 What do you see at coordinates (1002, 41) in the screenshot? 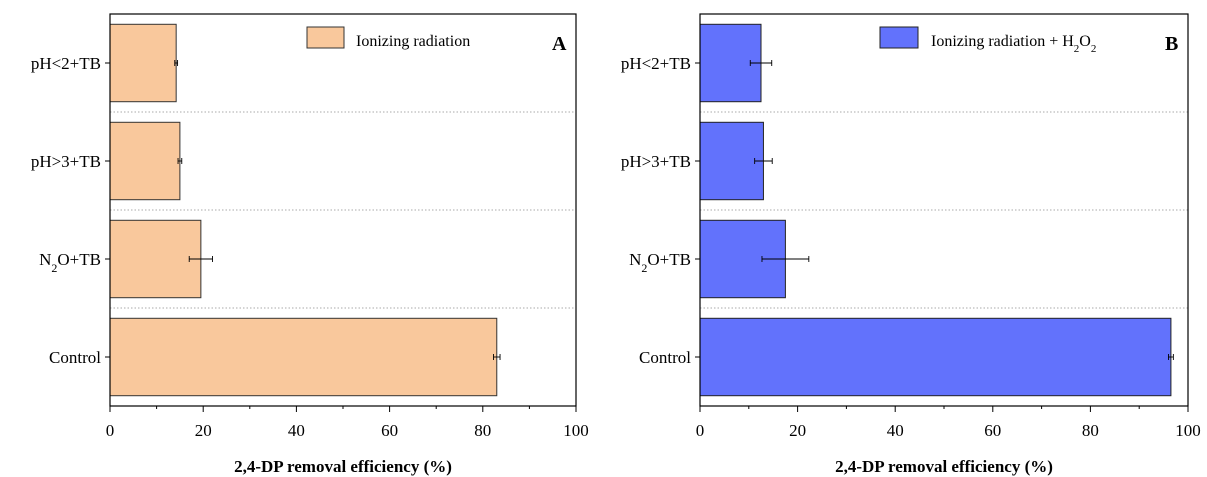
I see `legend-label-part: Ionizing radiation + H` at bounding box center [1002, 41].